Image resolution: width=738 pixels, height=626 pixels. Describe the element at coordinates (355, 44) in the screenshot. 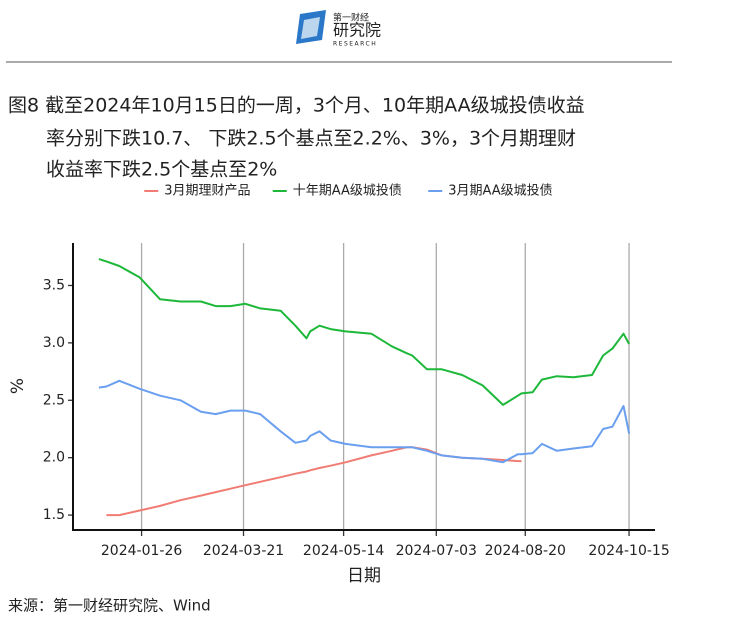

I see `logo-sub: RESEARCH` at that location.